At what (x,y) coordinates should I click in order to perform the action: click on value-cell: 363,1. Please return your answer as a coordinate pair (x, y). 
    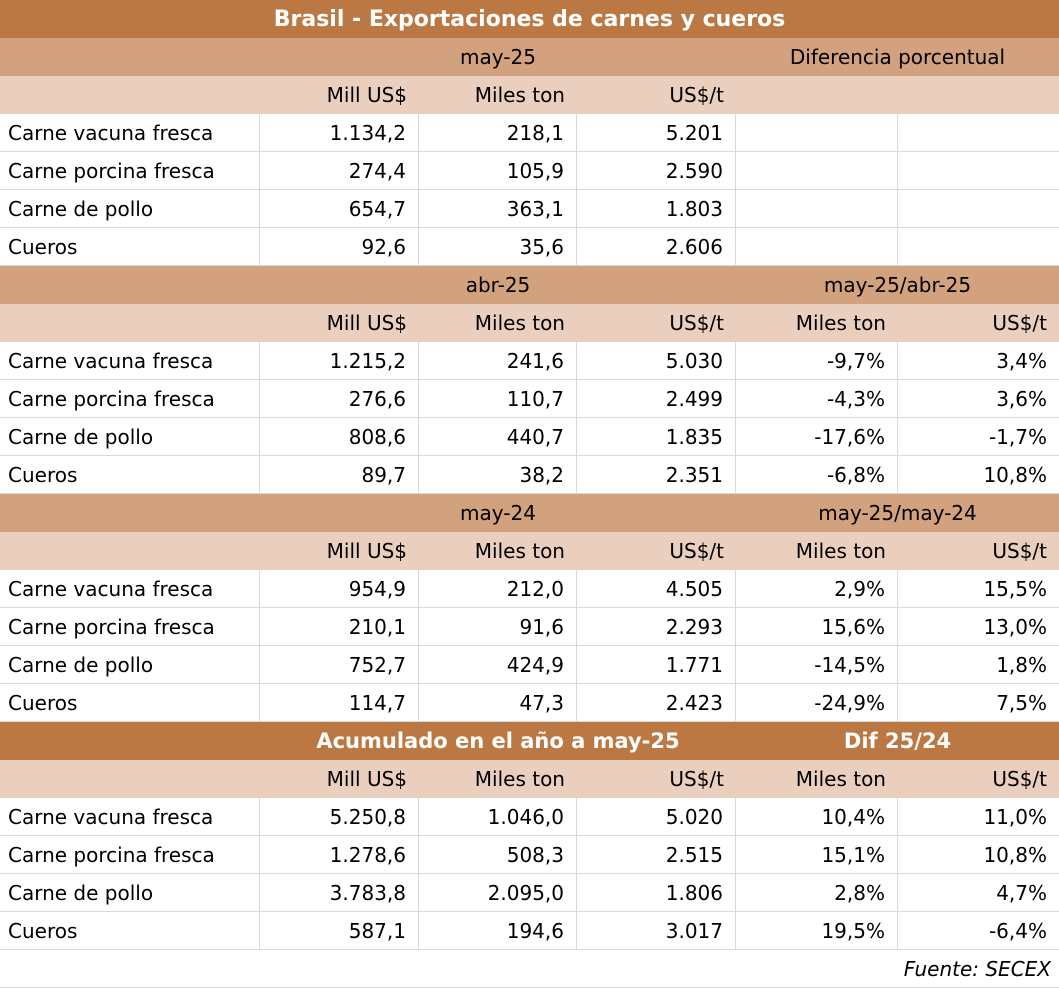
    Looking at the image, I should click on (498, 209).